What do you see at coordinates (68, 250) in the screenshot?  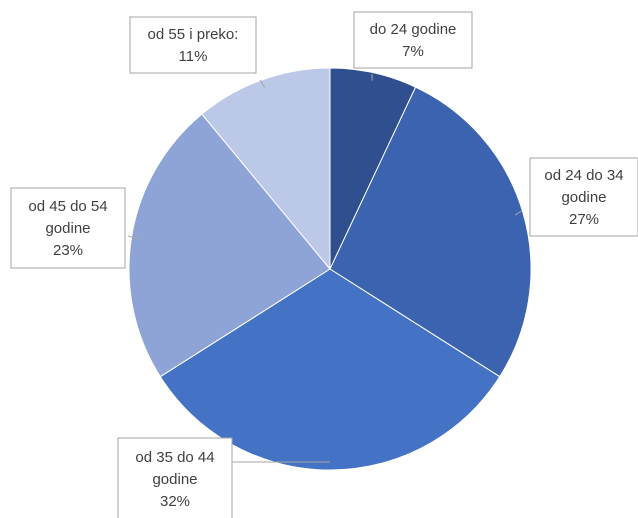 I see `slice-value-label-4: 23%` at bounding box center [68, 250].